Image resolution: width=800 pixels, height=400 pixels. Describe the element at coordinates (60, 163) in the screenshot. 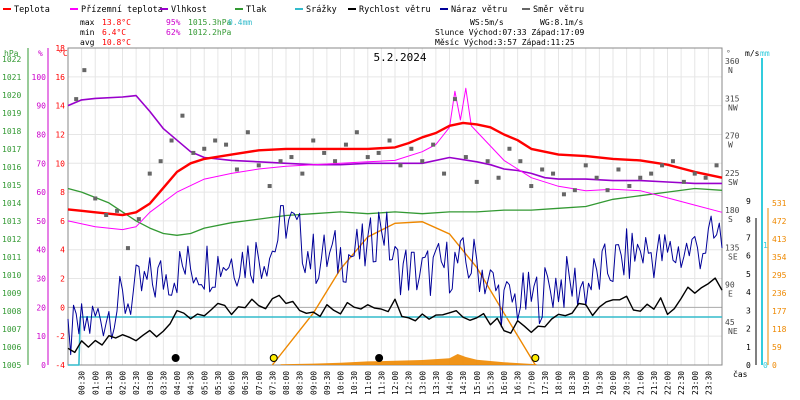

I see `temperature-tick: 10` at that location.